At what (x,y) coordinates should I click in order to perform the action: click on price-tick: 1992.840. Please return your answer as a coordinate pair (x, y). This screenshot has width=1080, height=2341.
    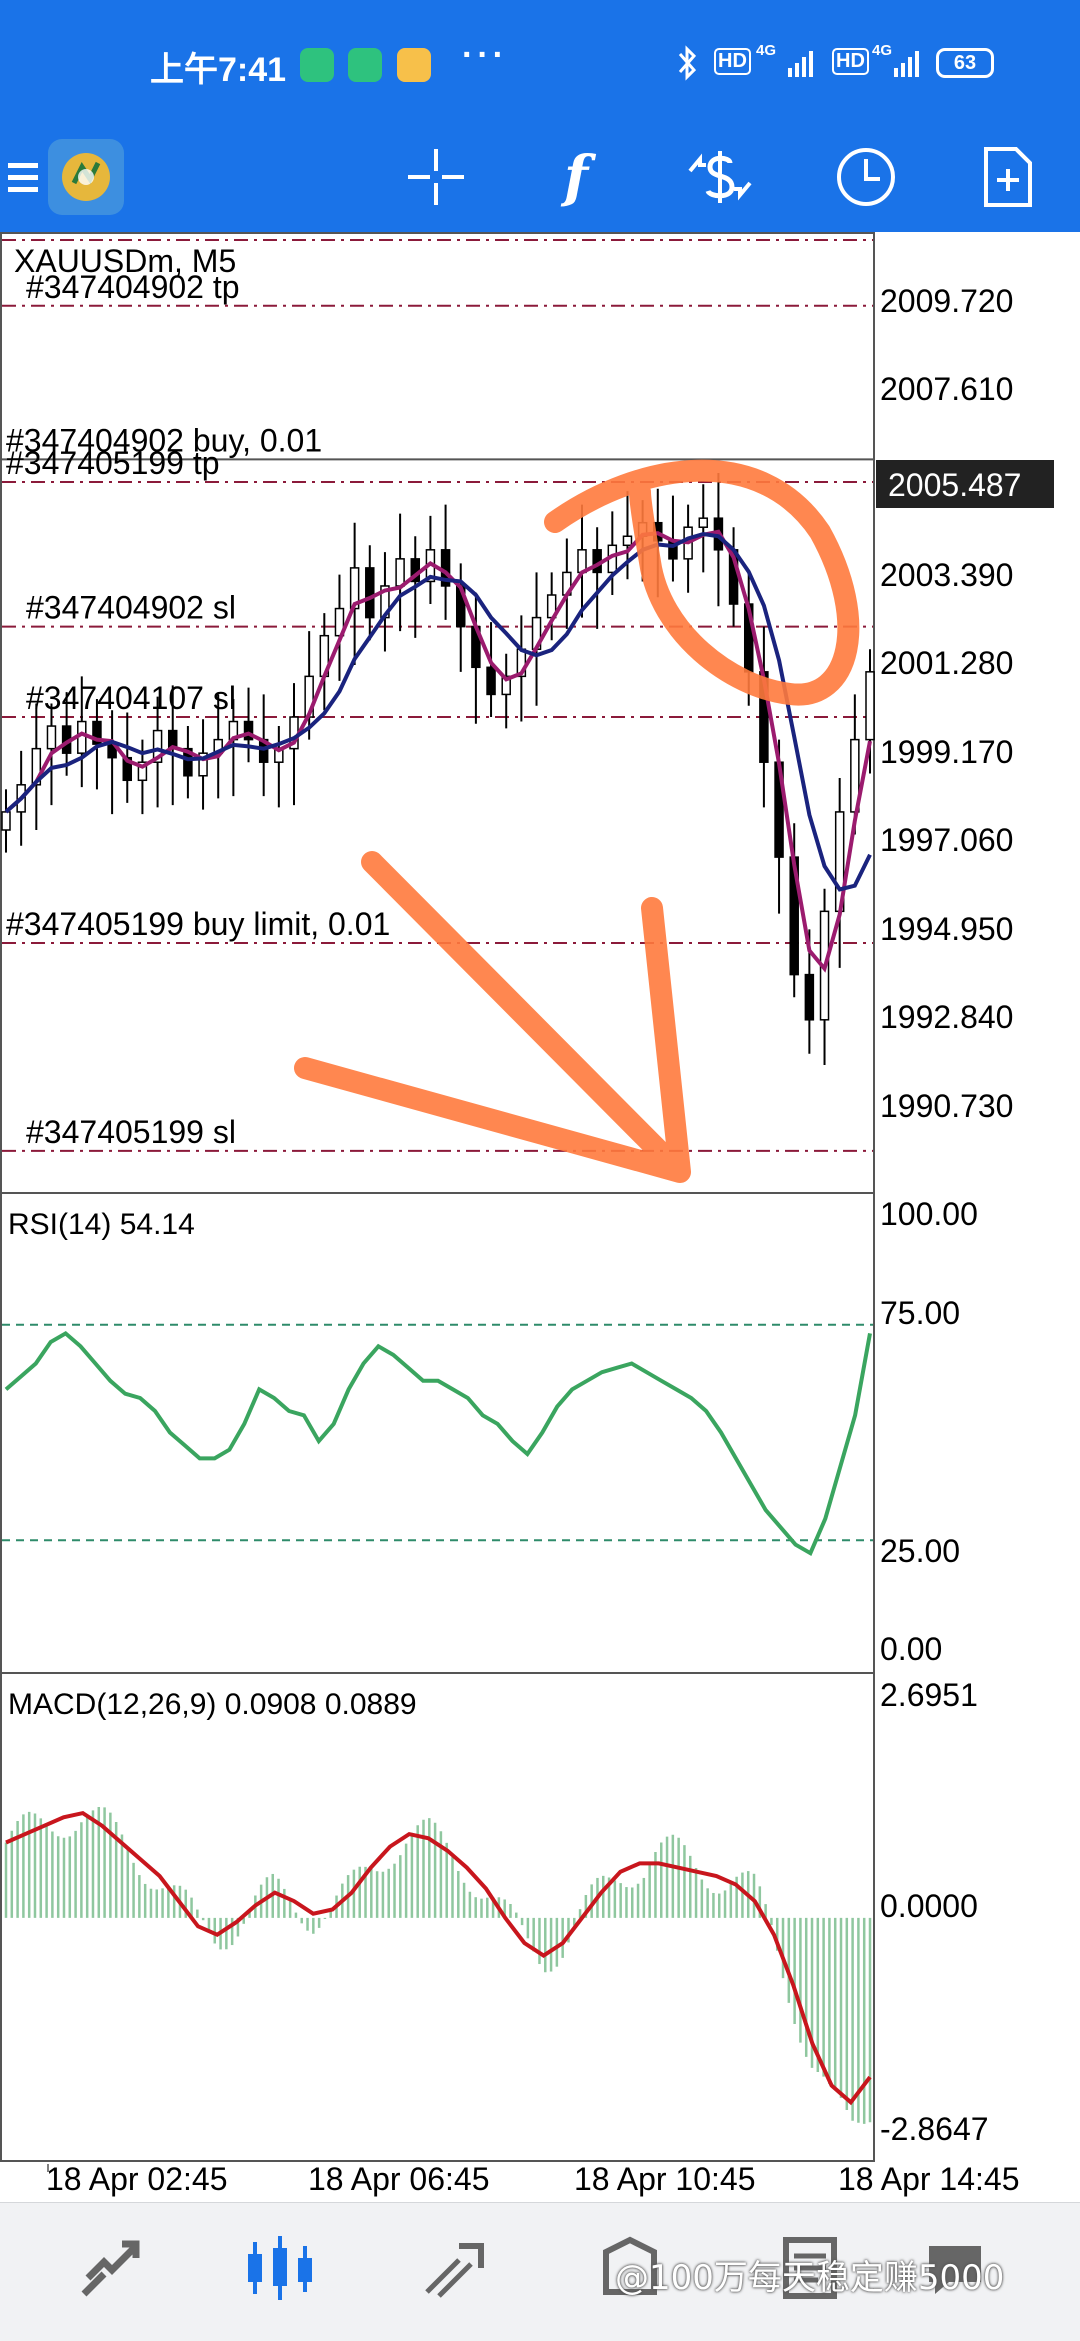
    Looking at the image, I should click on (946, 1017).